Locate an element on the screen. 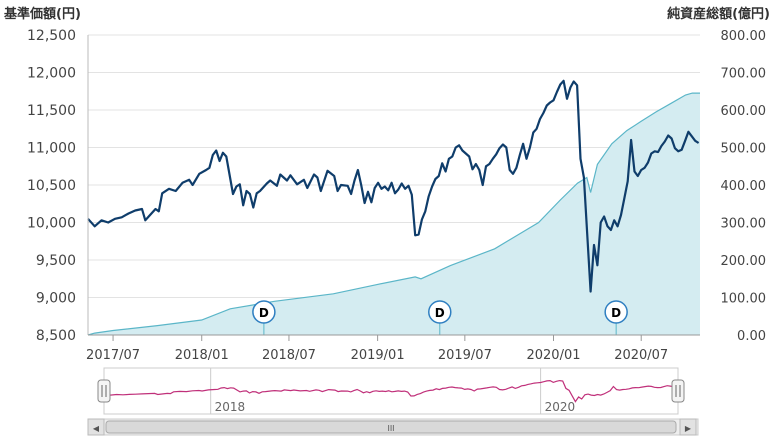 This screenshot has height=444, width=774. right-tick-label: 600.00 is located at coordinates (744, 111).